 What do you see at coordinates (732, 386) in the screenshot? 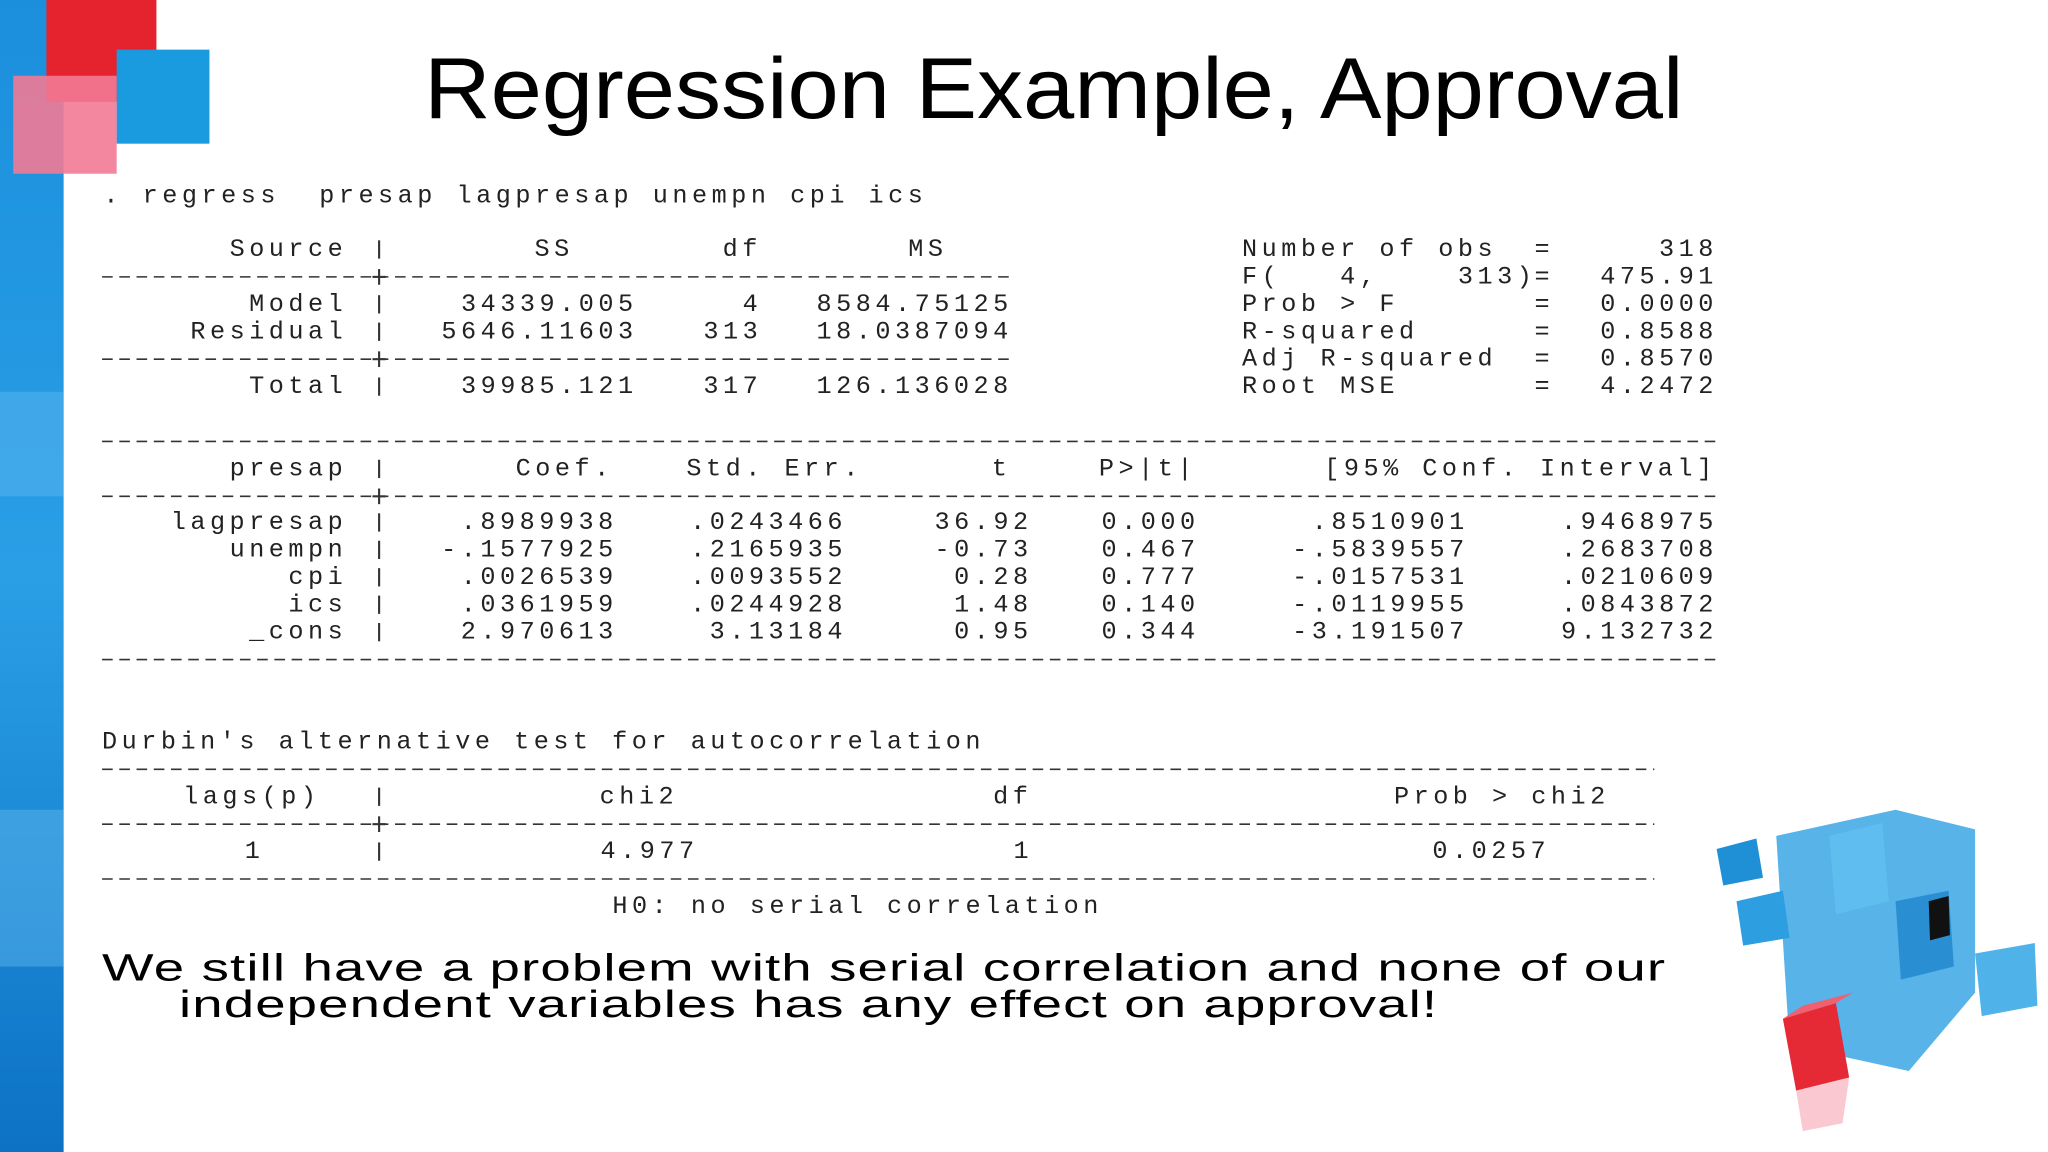
I see `table-cell: 317` at bounding box center [732, 386].